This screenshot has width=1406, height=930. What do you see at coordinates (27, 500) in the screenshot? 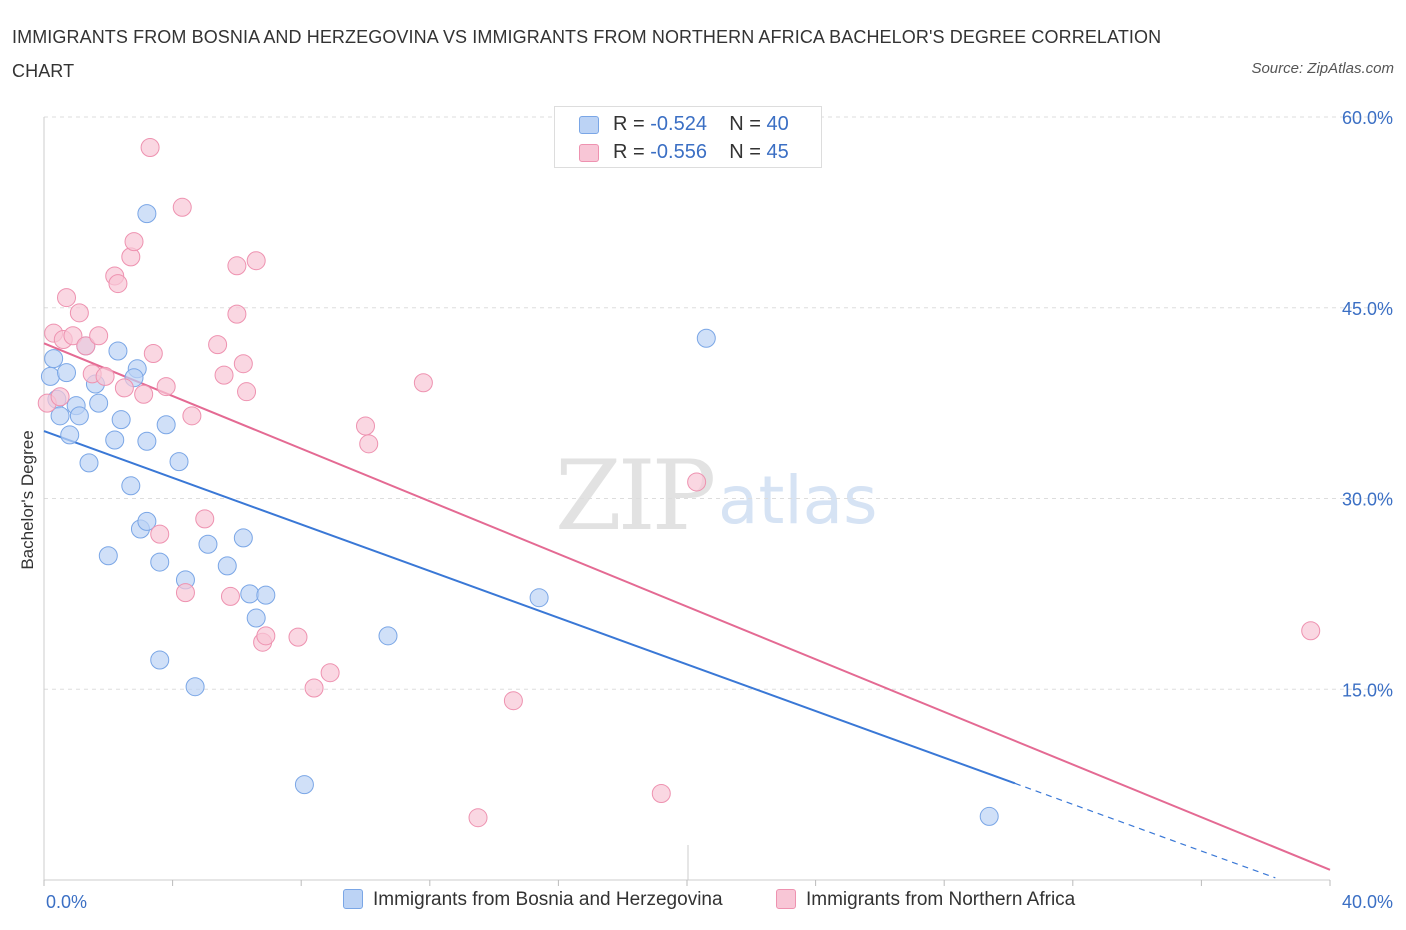
I see `y-axis-title: Bachelor's Degree` at bounding box center [27, 500].